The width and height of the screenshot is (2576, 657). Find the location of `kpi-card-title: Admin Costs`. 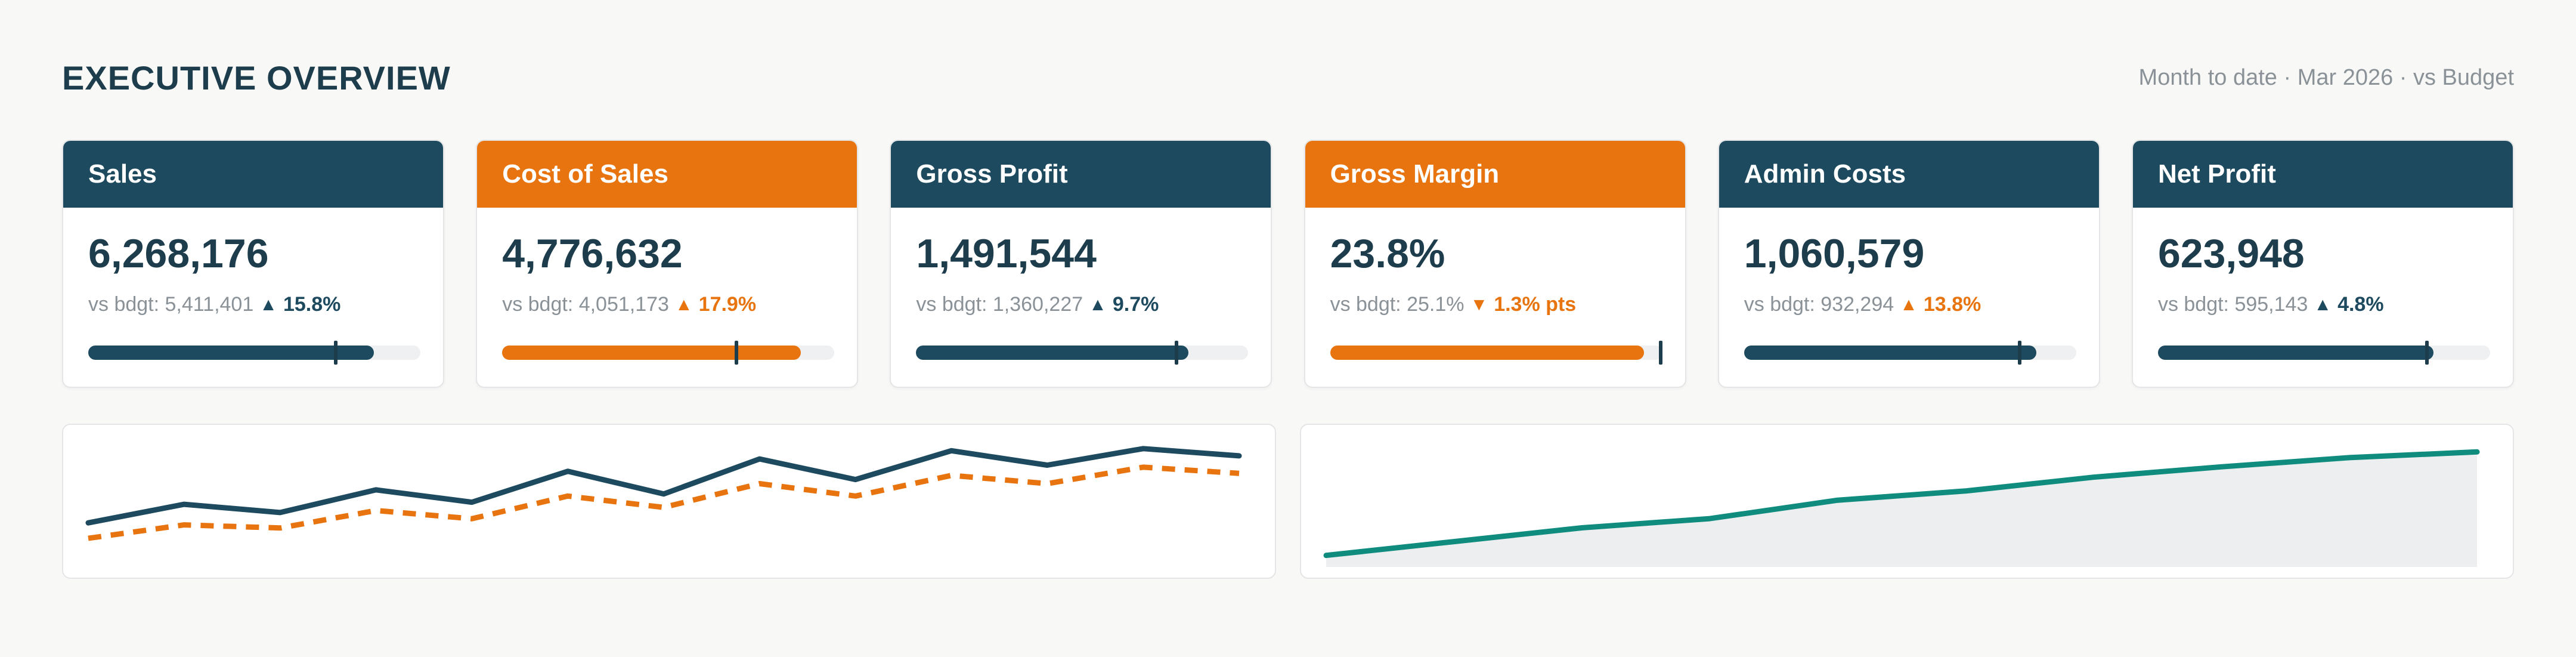

kpi-card-title: Admin Costs is located at coordinates (1909, 174).